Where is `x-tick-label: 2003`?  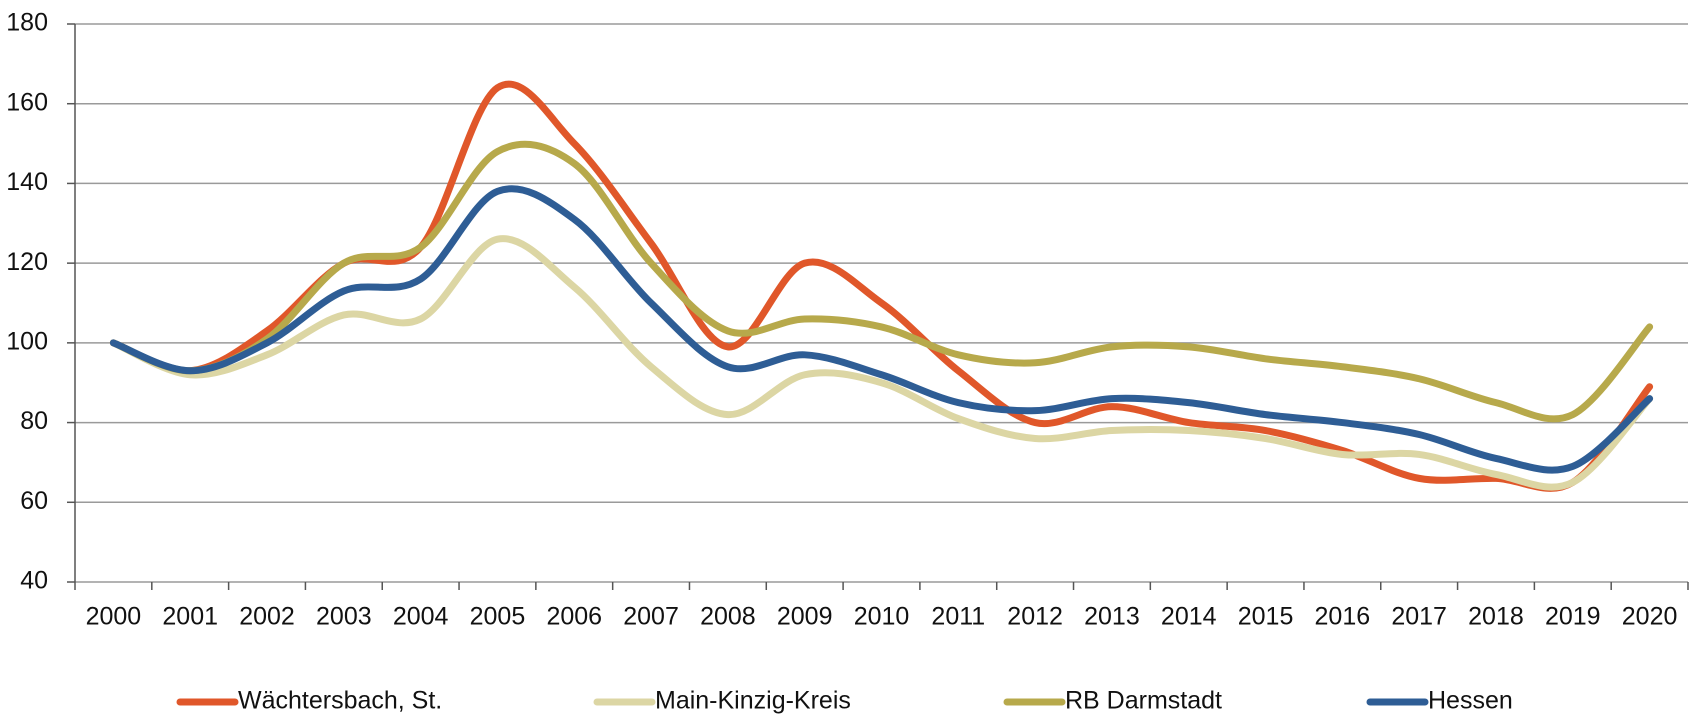 x-tick-label: 2003 is located at coordinates (344, 617).